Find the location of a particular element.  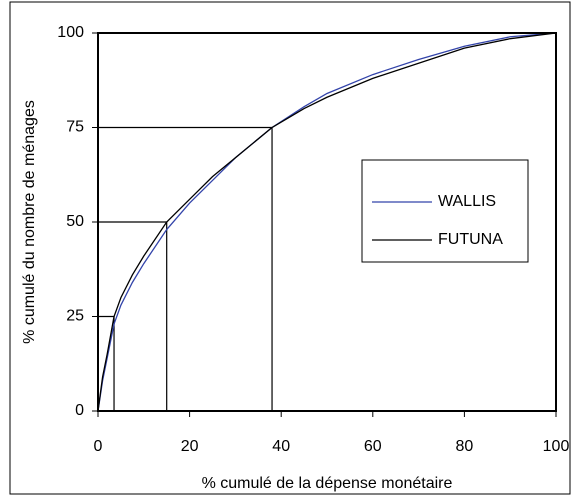

x-axis-label: % cumulé de la dépense monétaire is located at coordinates (327, 483).